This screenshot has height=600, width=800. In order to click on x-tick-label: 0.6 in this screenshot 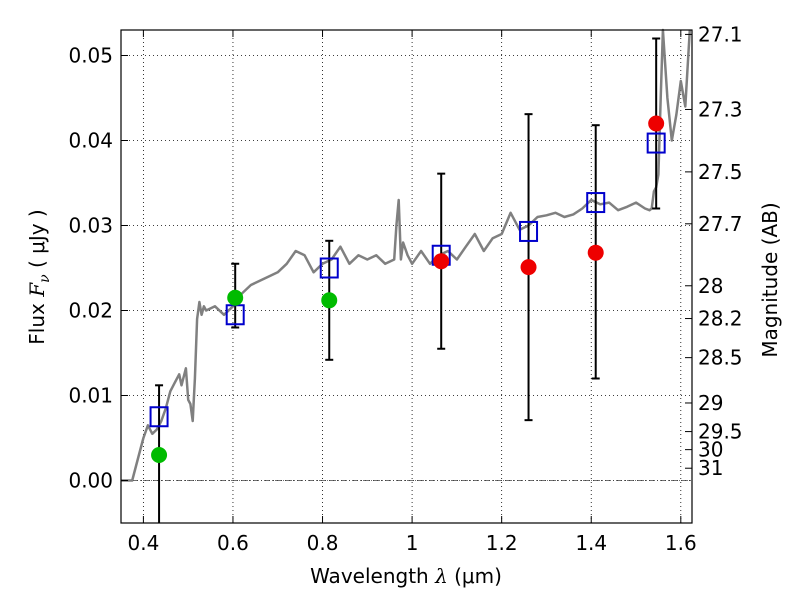, I will do `click(233, 543)`.